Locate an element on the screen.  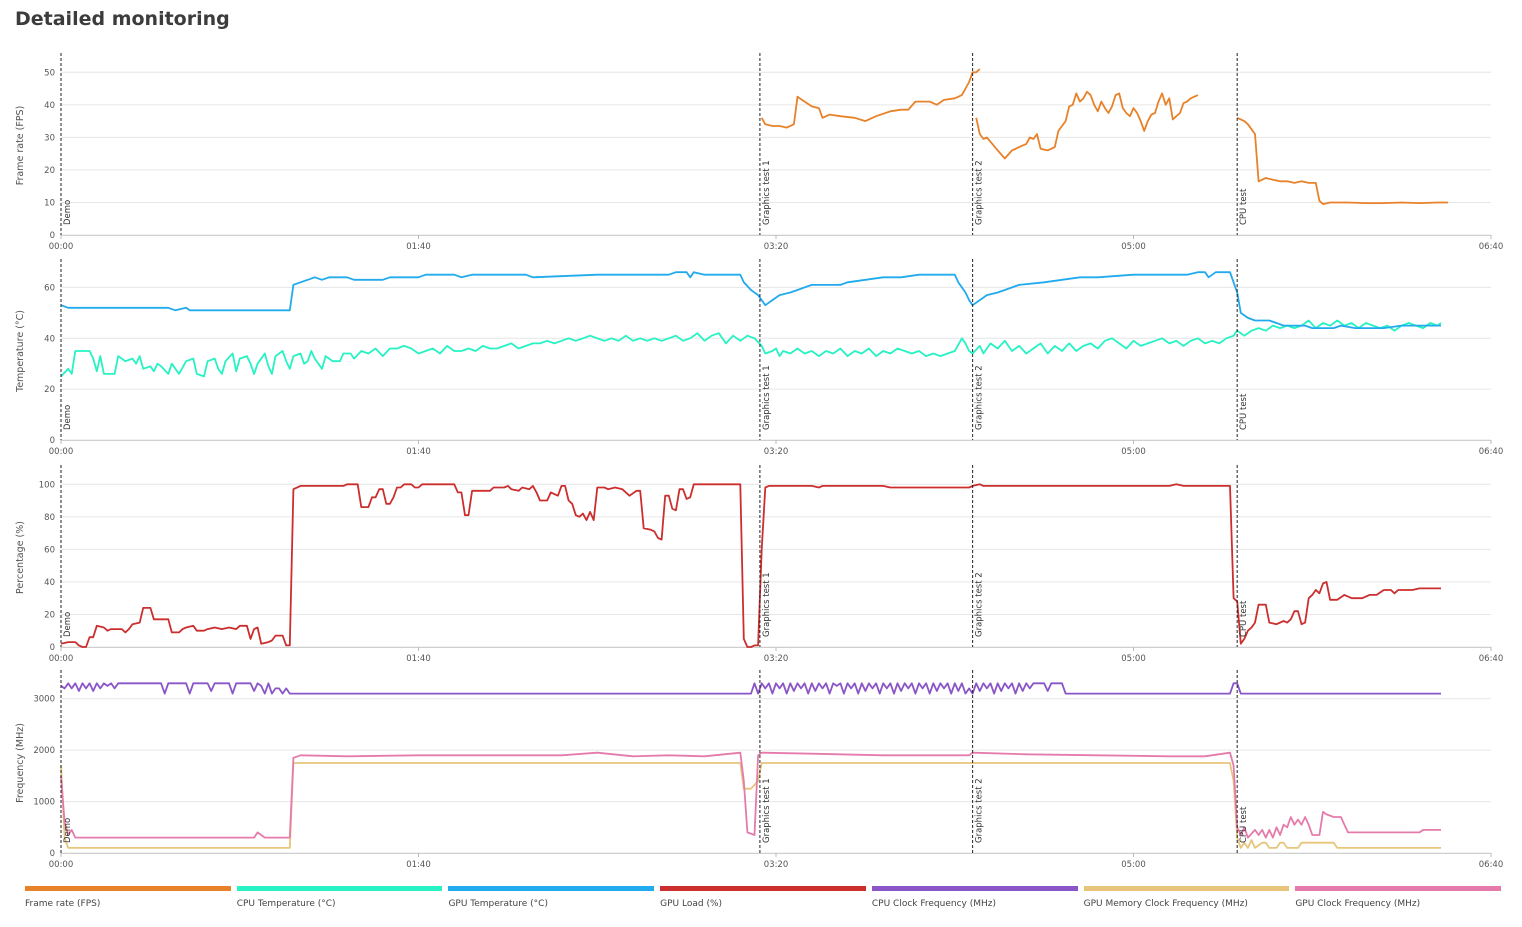
y-tick-label: 3000 is located at coordinates (44, 700).